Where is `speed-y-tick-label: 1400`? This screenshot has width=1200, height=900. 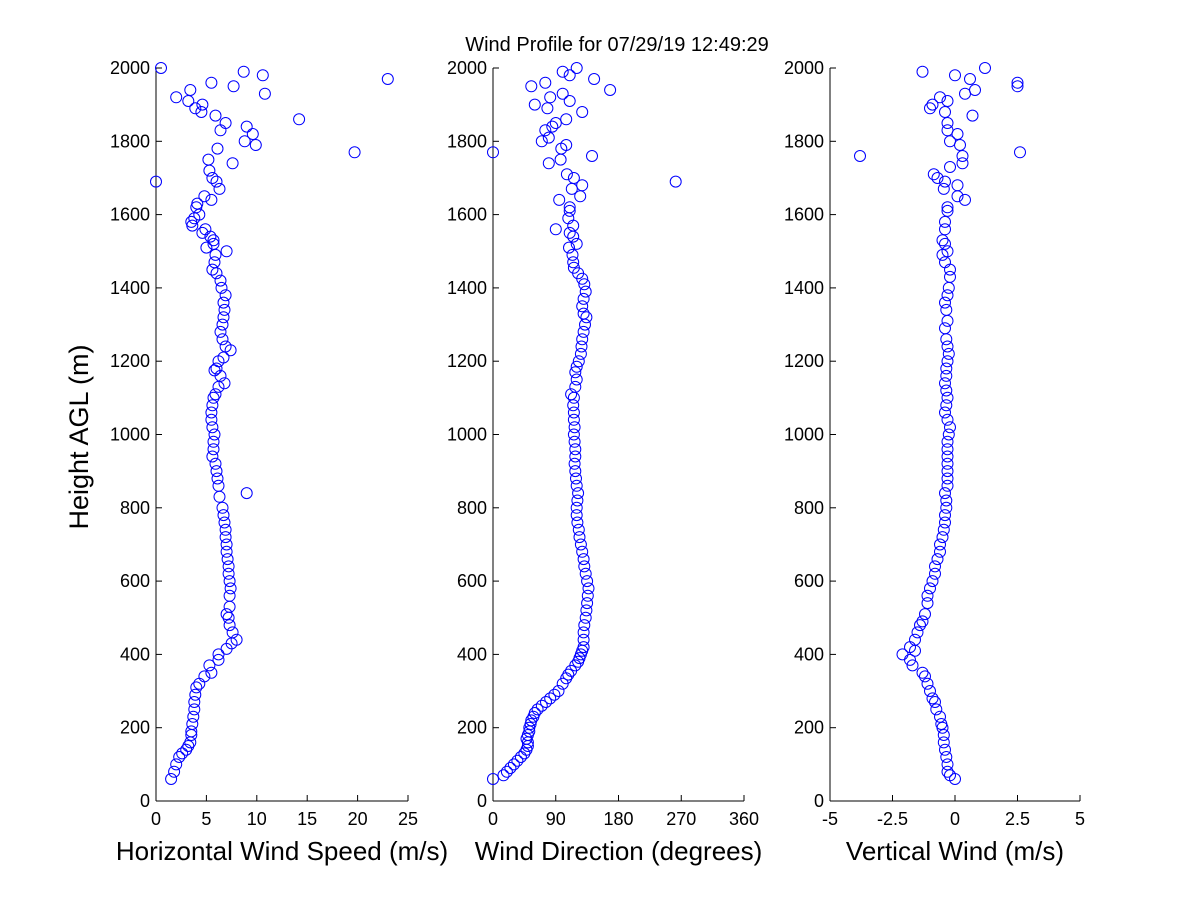
speed-y-tick-label: 1400 is located at coordinates (130, 288).